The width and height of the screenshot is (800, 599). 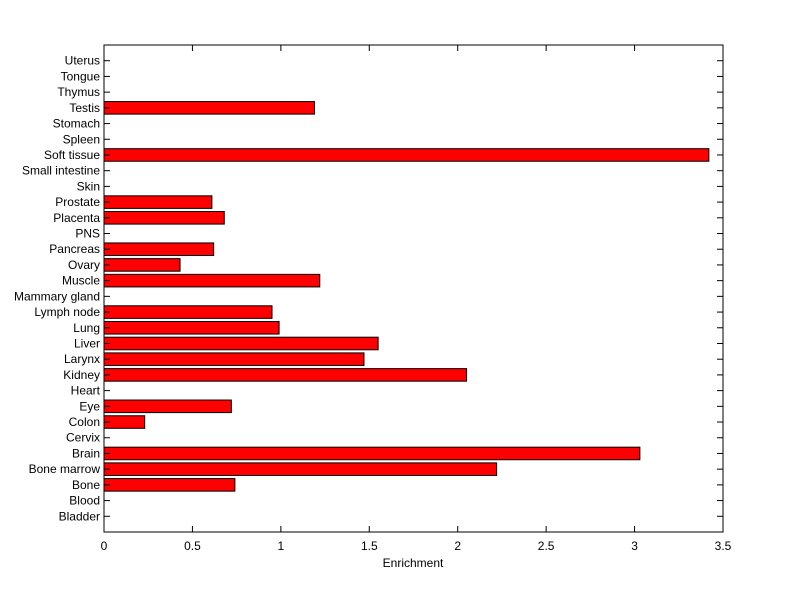 I want to click on bar-prostate, so click(x=158, y=202).